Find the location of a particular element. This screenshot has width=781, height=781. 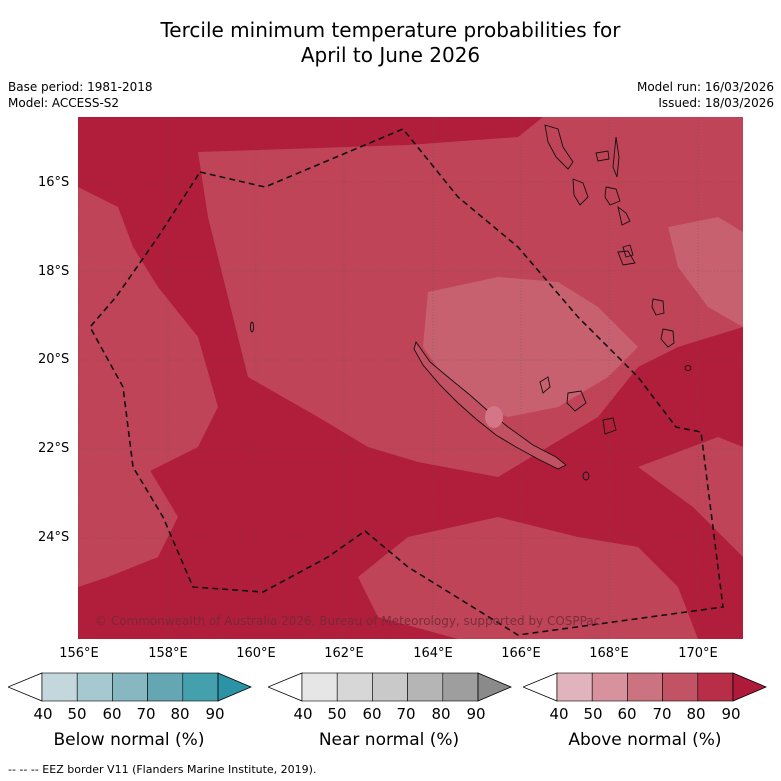

vanuatu-island-erromango is located at coordinates (626, 258).